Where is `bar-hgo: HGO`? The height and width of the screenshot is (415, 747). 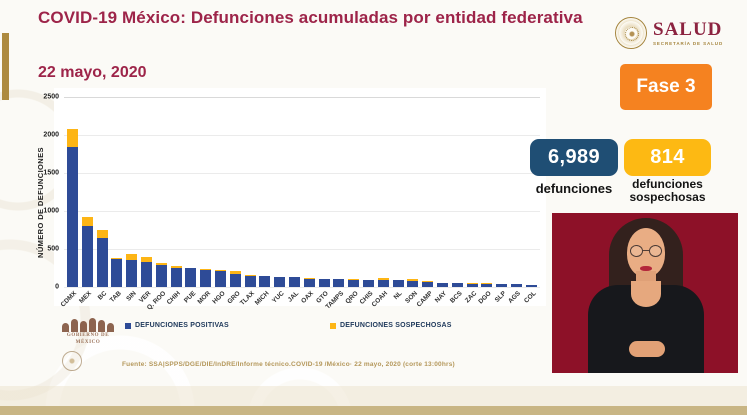 bar-hgo: HGO is located at coordinates (219, 201).